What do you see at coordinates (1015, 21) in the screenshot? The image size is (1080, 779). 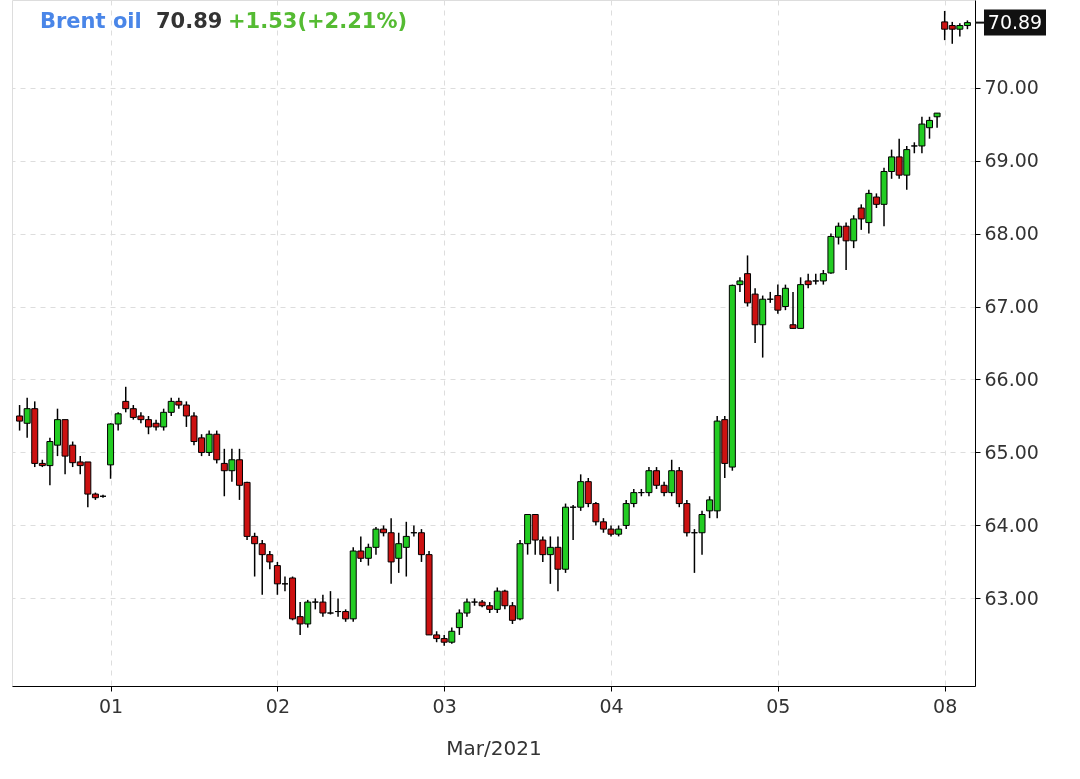 I see `text: 70.89` at bounding box center [1015, 21].